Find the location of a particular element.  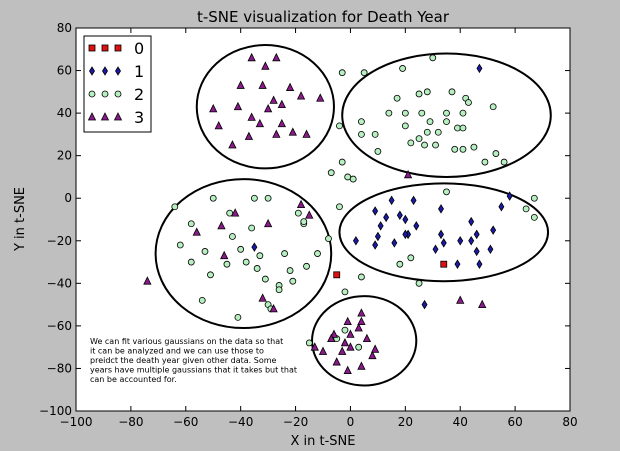

x-tick-label: −100 is located at coordinates (76, 422).